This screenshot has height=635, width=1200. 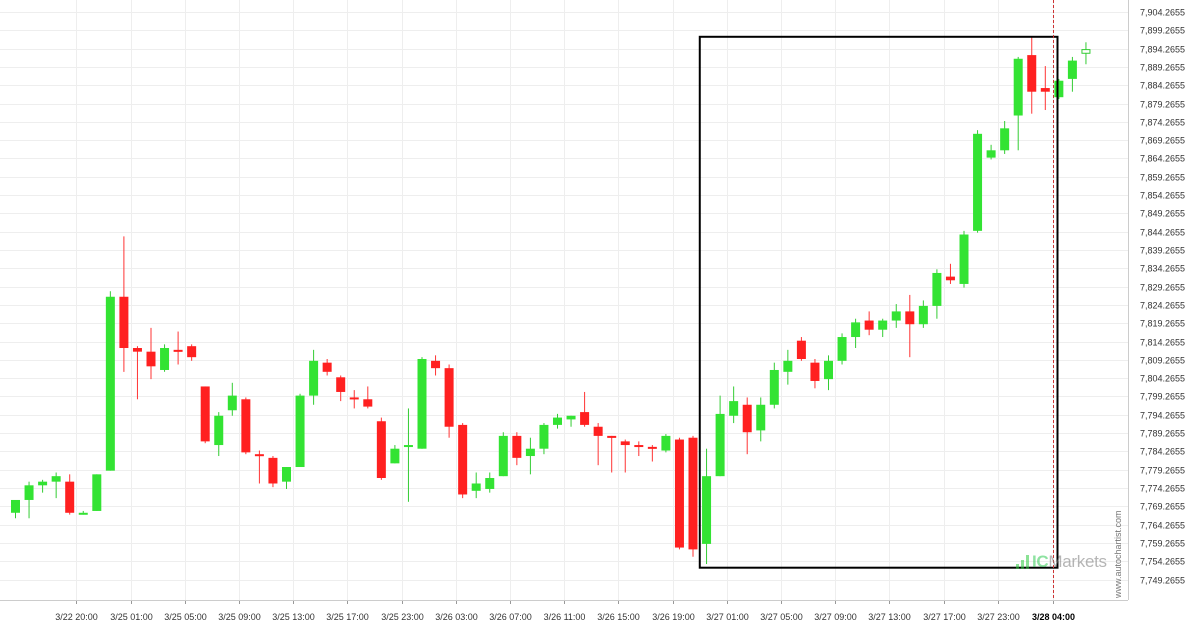 What do you see at coordinates (1162, 68) in the screenshot?
I see `y-tick-label: 7,889.2655` at bounding box center [1162, 68].